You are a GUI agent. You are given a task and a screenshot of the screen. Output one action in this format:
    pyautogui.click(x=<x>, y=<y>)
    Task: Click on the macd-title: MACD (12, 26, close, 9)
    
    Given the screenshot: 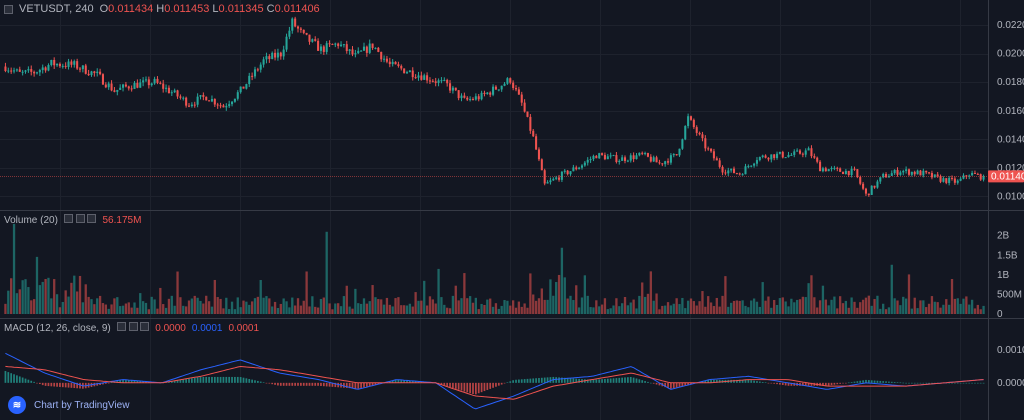 What is the action you would take?
    pyautogui.click(x=57, y=328)
    